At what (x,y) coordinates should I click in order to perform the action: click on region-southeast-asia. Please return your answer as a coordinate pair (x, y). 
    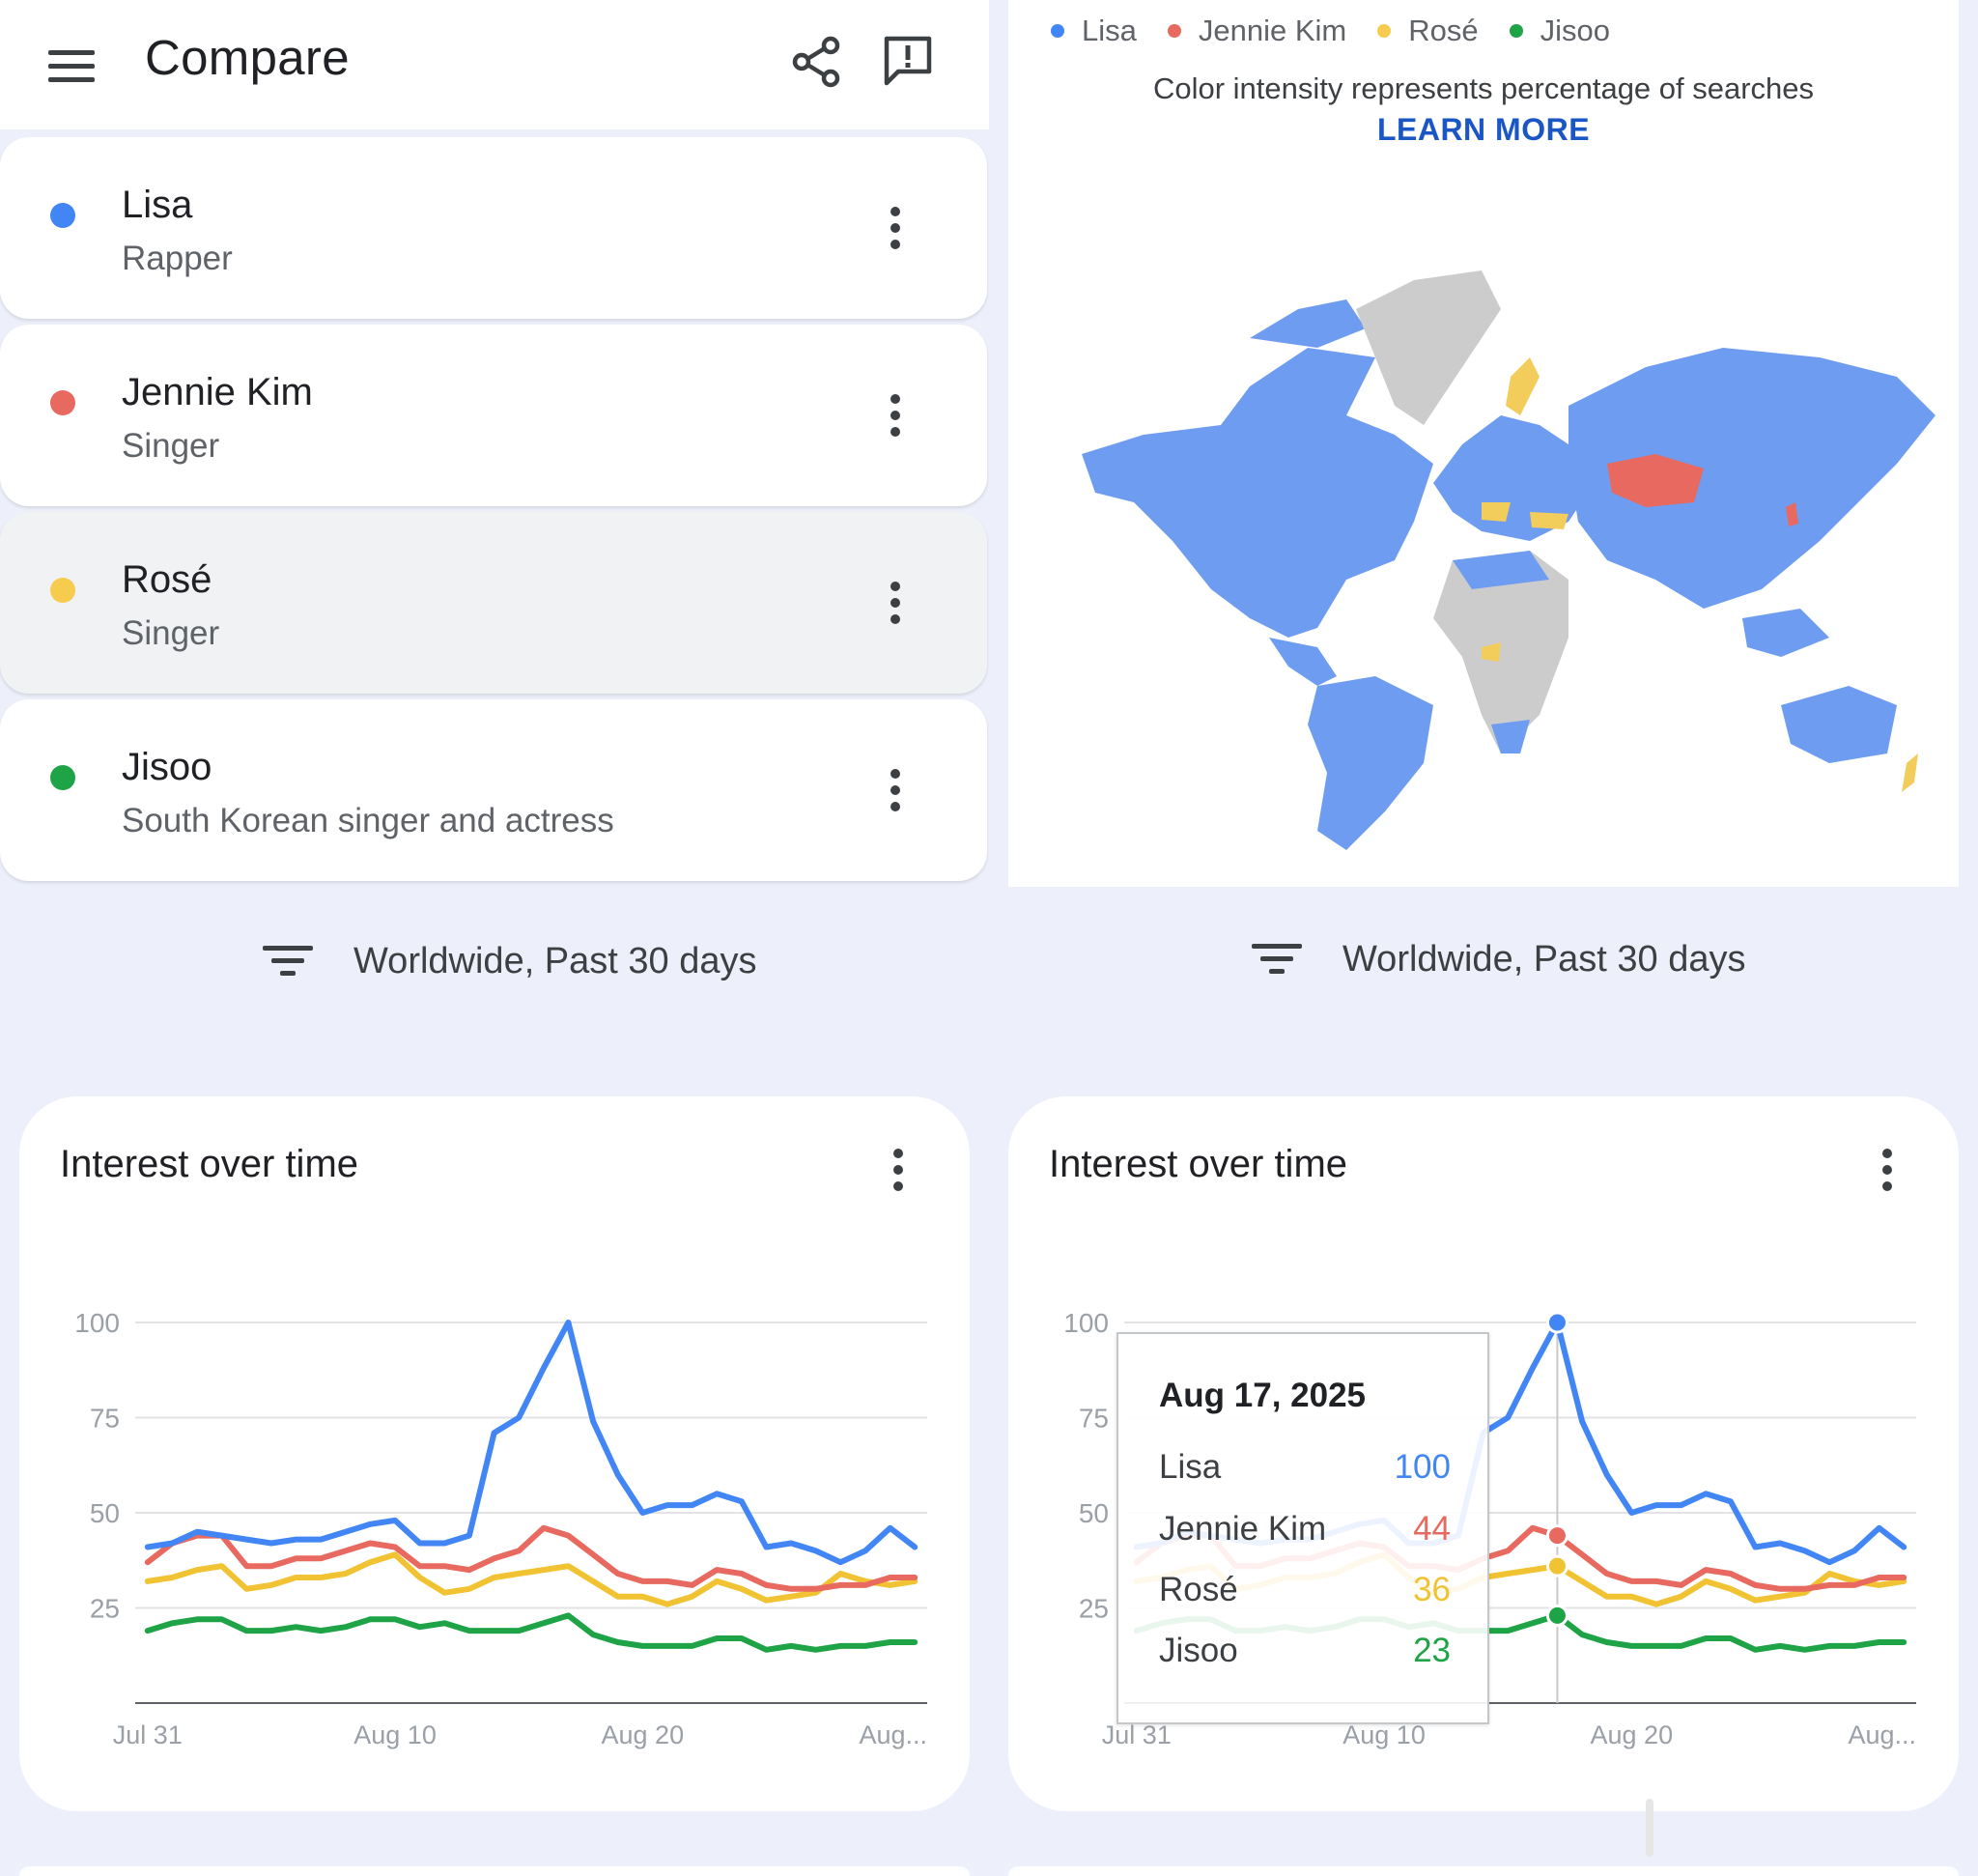
    Looking at the image, I should click on (1785, 633).